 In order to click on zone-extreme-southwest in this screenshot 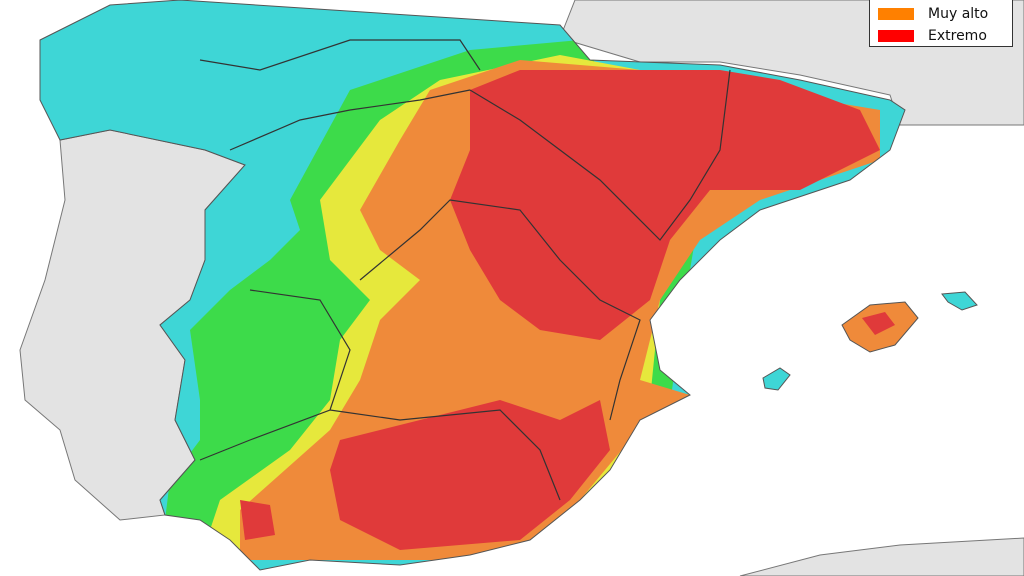, I will do `click(257, 520)`.